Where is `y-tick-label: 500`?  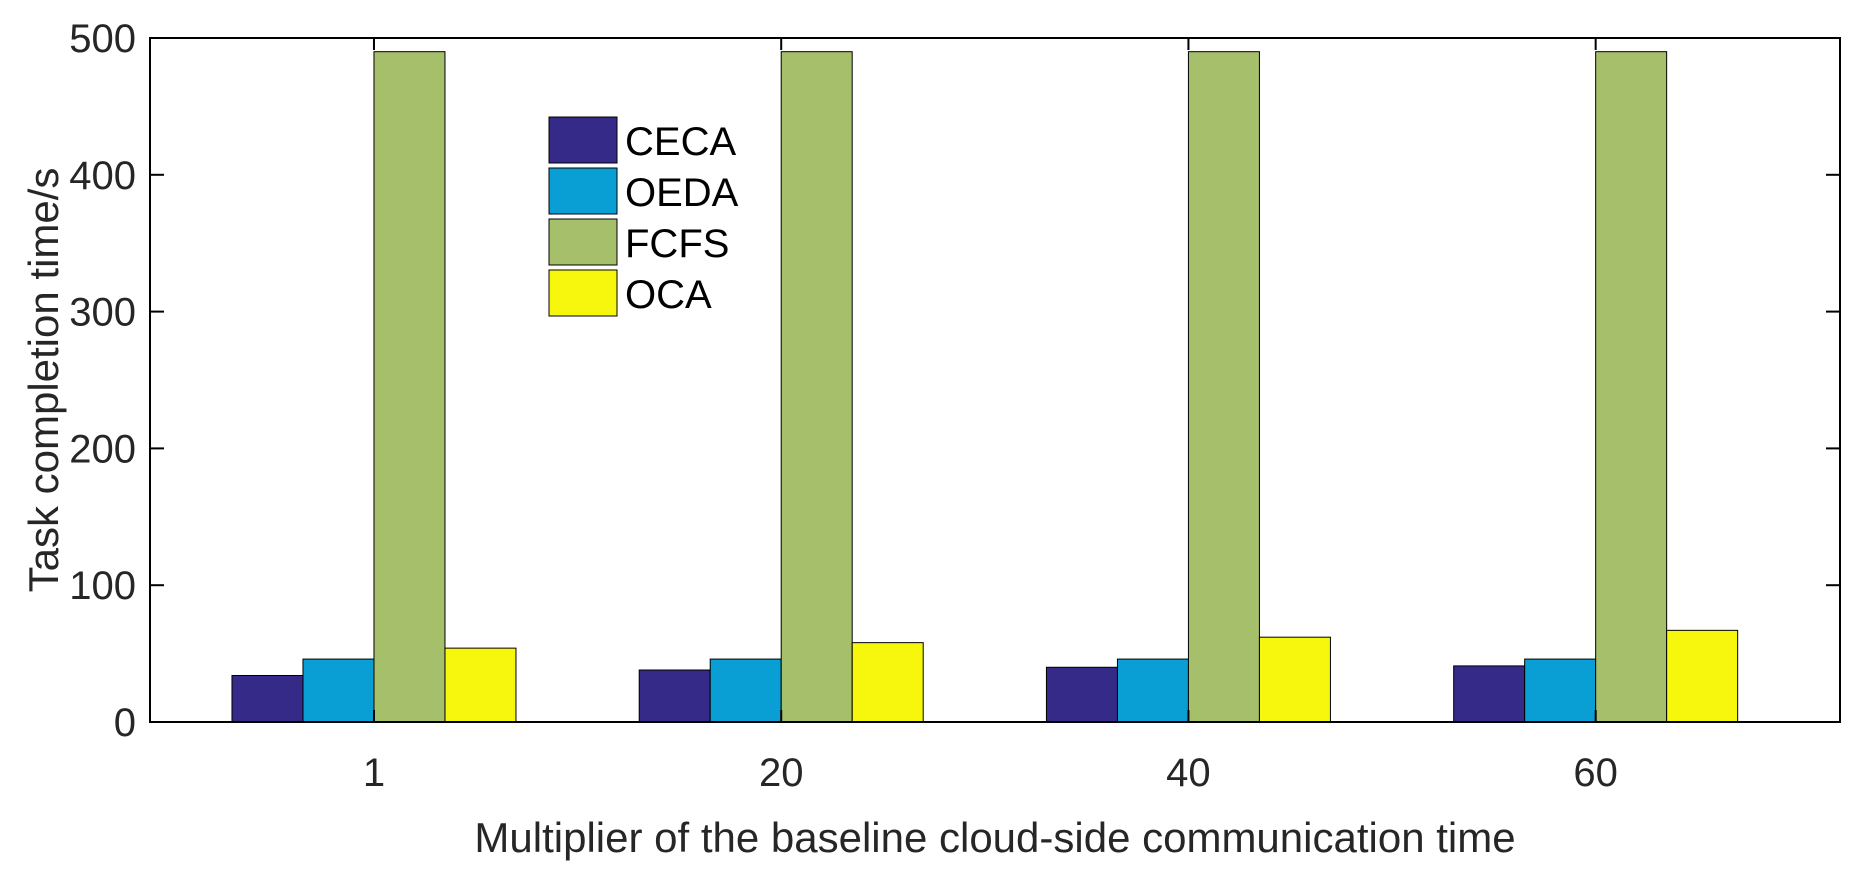
y-tick-label: 500 is located at coordinates (102, 39).